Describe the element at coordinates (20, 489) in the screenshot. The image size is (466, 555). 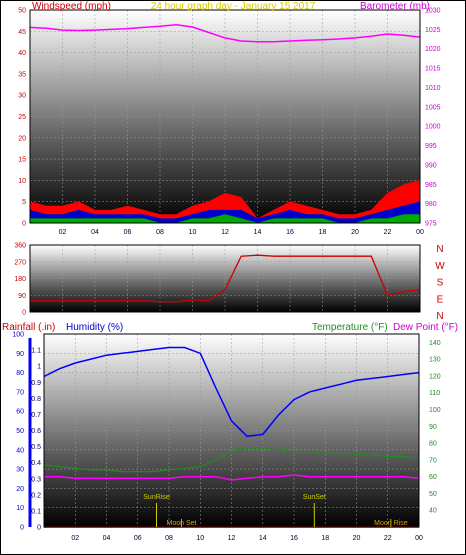
I see `humidity-tick-label: 20` at that location.